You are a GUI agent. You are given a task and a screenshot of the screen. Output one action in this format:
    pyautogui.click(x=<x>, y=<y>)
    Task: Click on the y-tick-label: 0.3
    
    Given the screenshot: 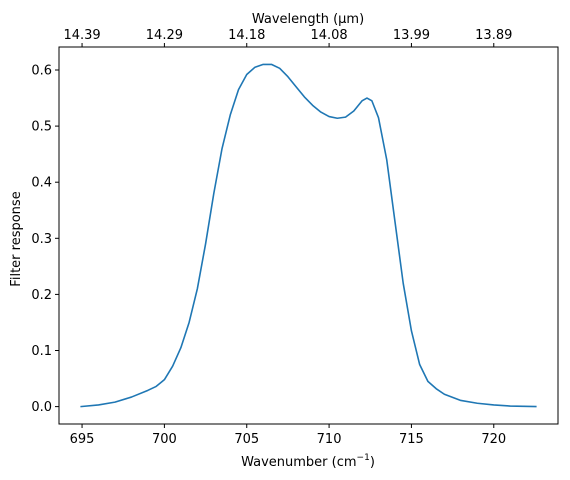 What is the action you would take?
    pyautogui.click(x=41, y=239)
    